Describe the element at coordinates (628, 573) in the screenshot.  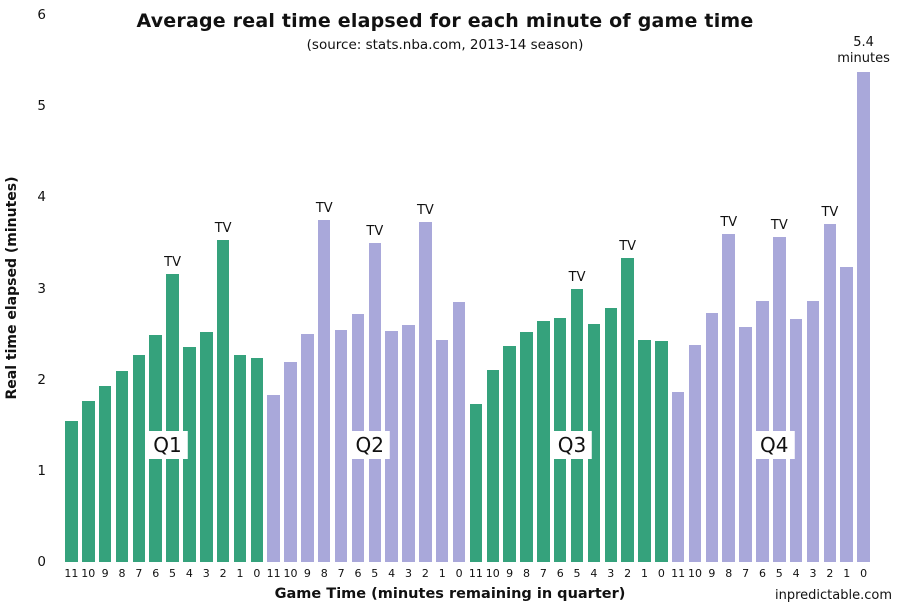
I see `x-tick-q3-2: 2` at that location.